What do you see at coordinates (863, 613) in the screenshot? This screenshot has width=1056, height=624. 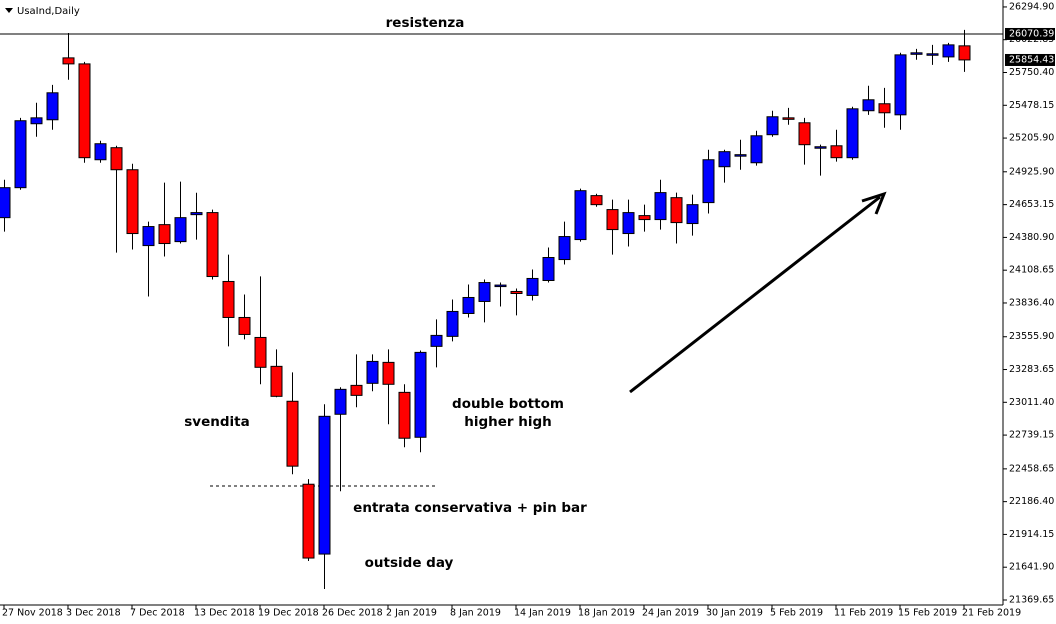 I see `x-tick-label: 11 Feb 2019` at bounding box center [863, 613].